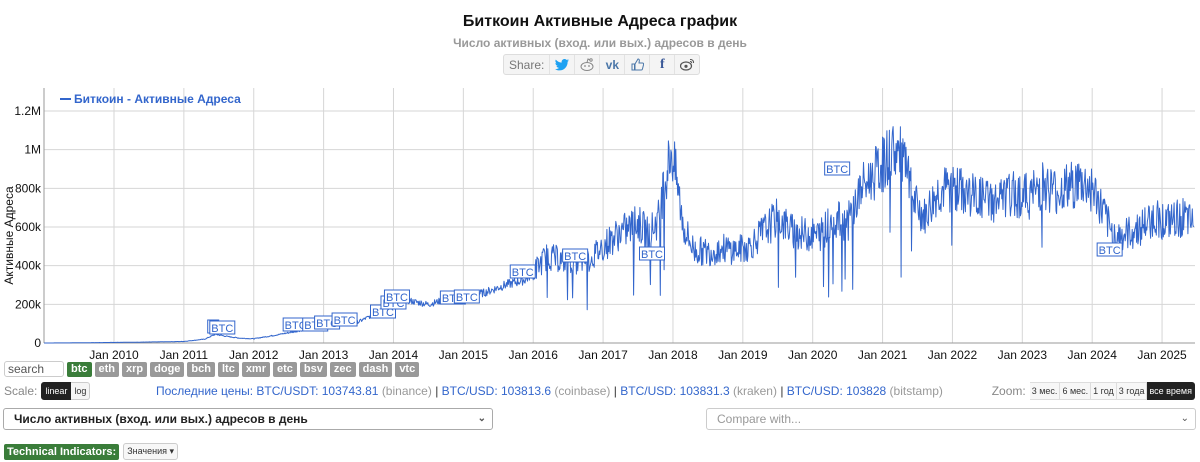 The width and height of the screenshot is (1200, 462). Describe the element at coordinates (21, 391) in the screenshot. I see `scale-label: Scale:` at that location.